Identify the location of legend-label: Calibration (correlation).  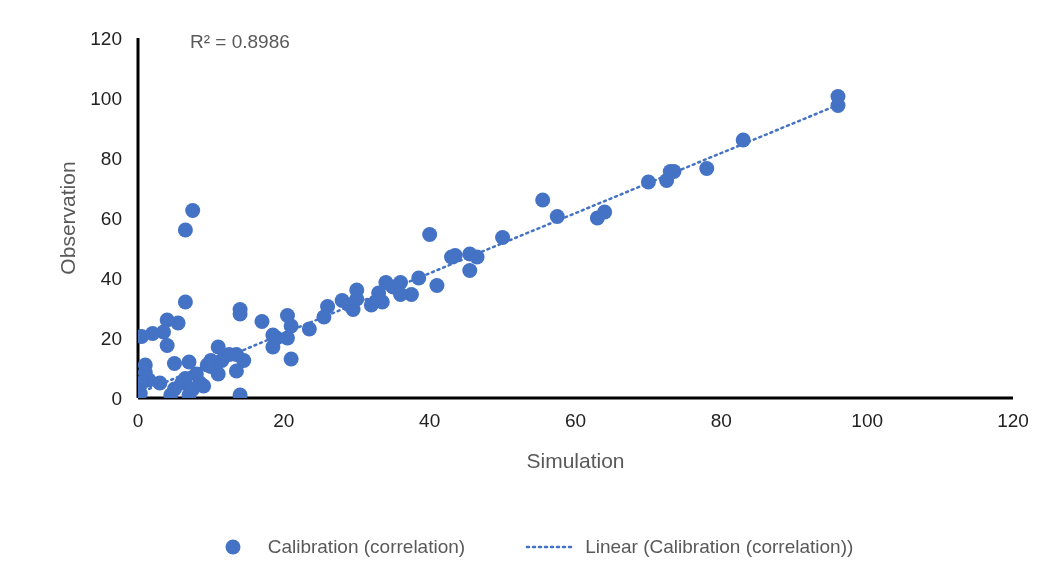
(366, 547).